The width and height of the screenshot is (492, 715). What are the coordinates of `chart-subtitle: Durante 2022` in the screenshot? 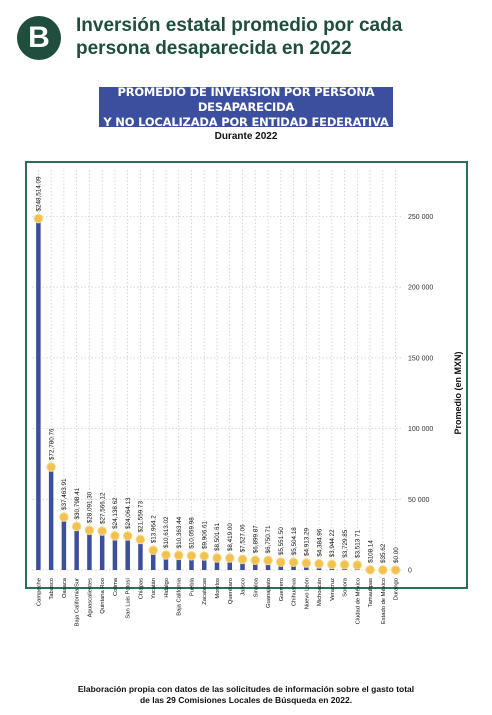 It's located at (246, 136).